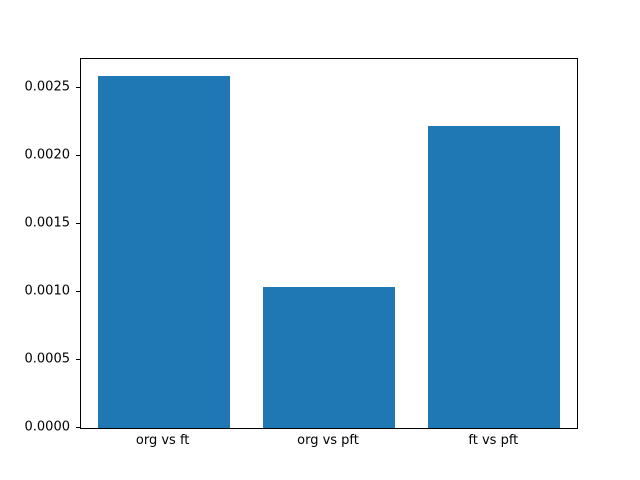  Describe the element at coordinates (494, 277) in the screenshot. I see `bar-ft-vs-pft` at that location.